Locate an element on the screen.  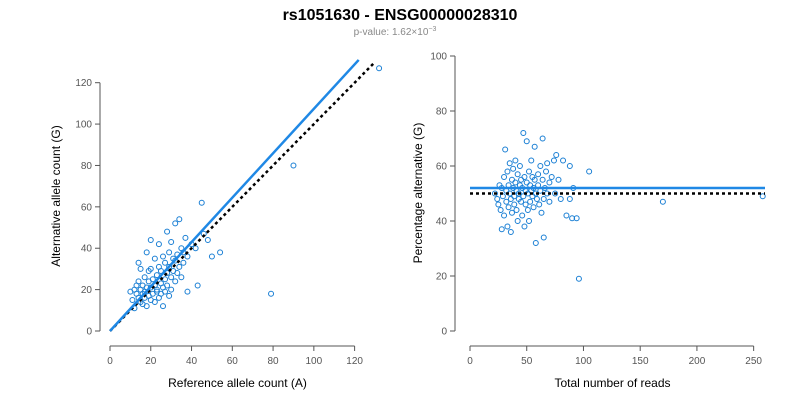
x-tick-label: 40 is located at coordinates (192, 361).